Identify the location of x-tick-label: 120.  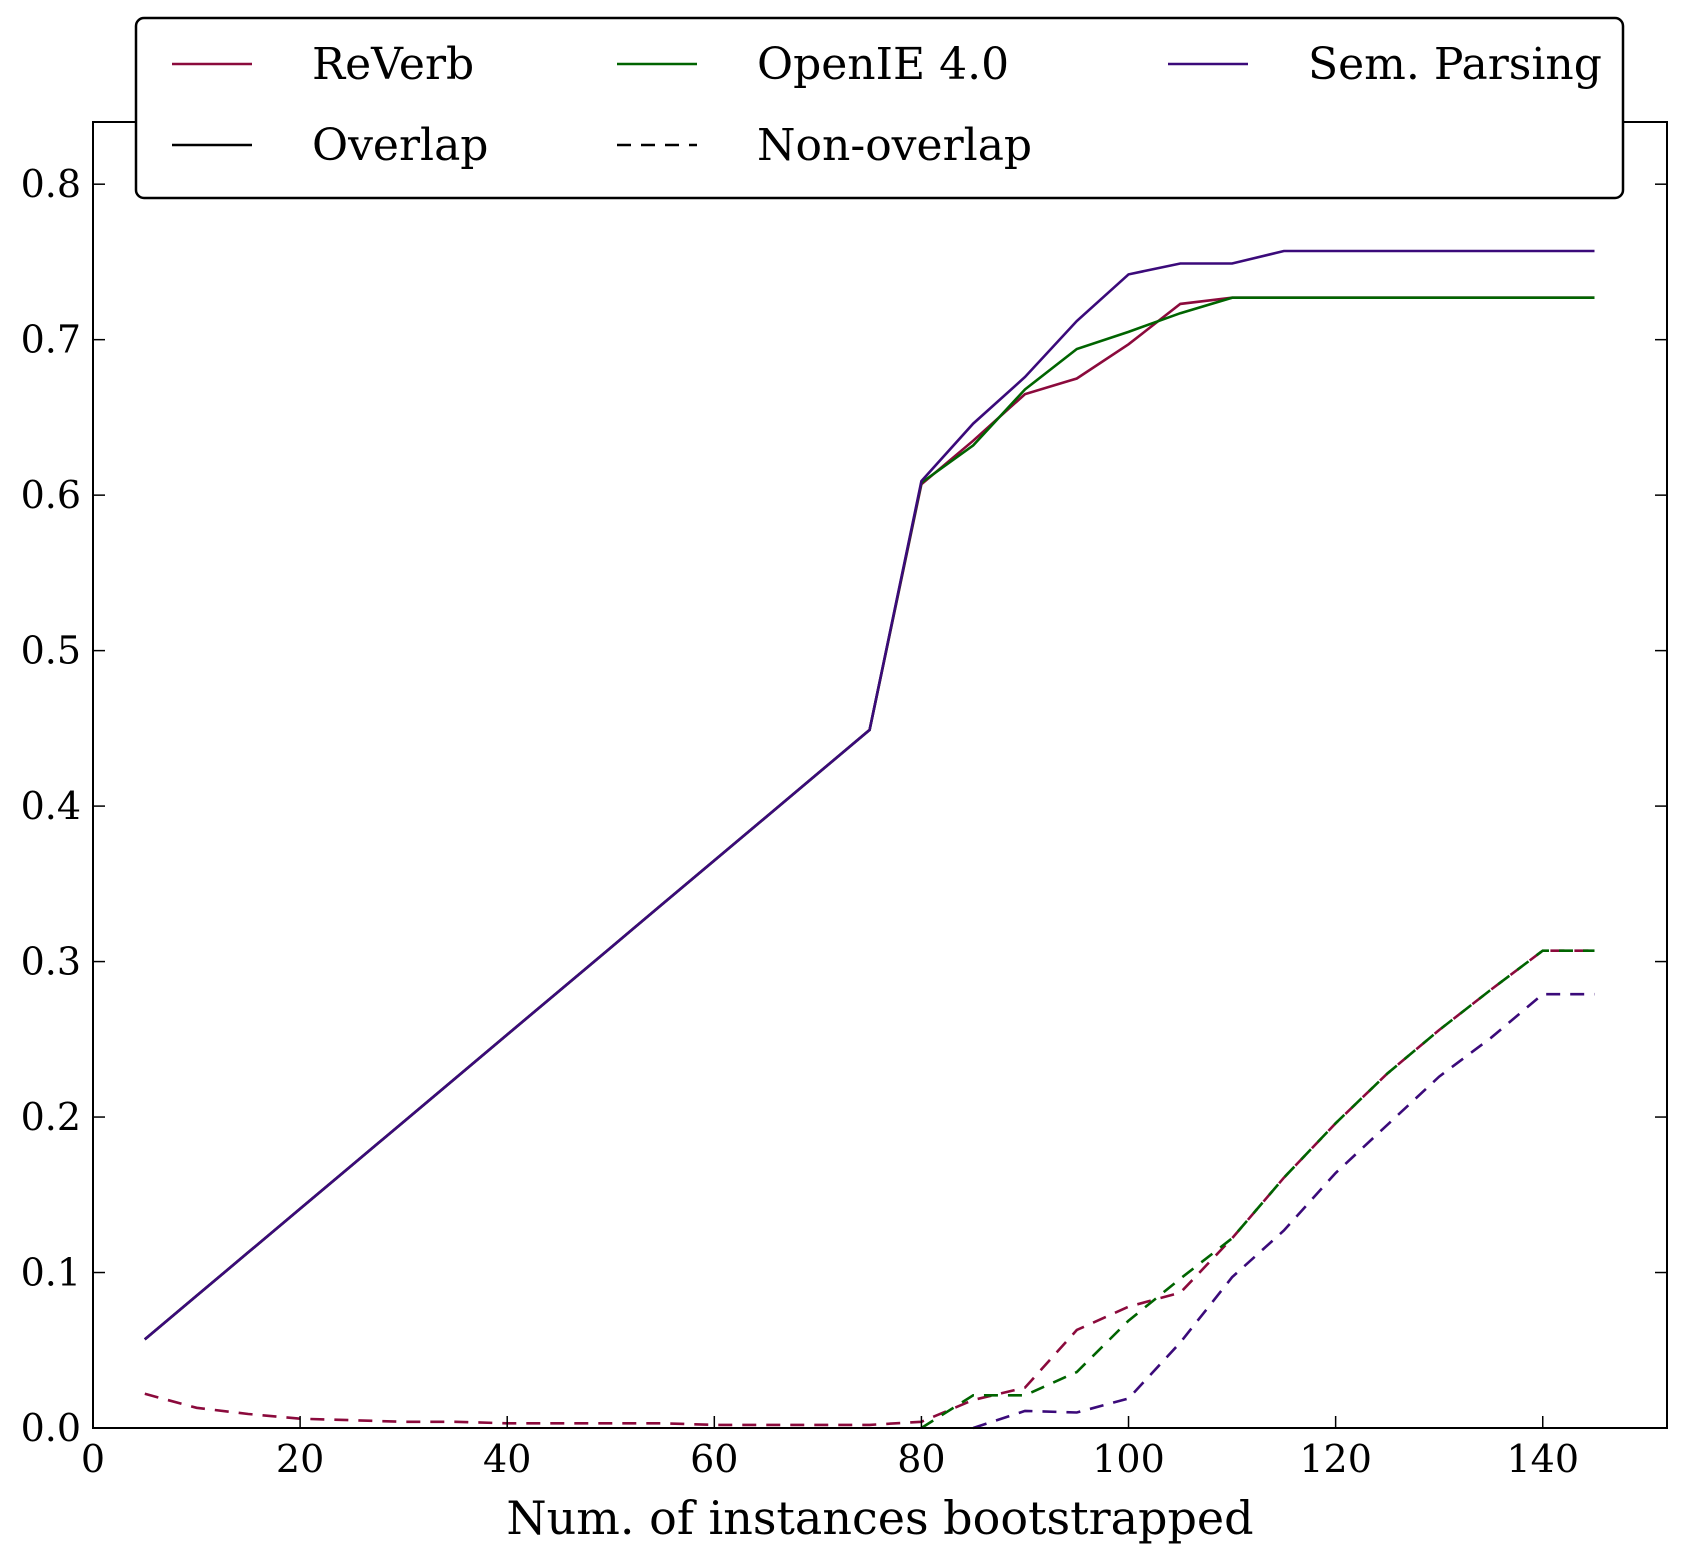
(1335, 1459).